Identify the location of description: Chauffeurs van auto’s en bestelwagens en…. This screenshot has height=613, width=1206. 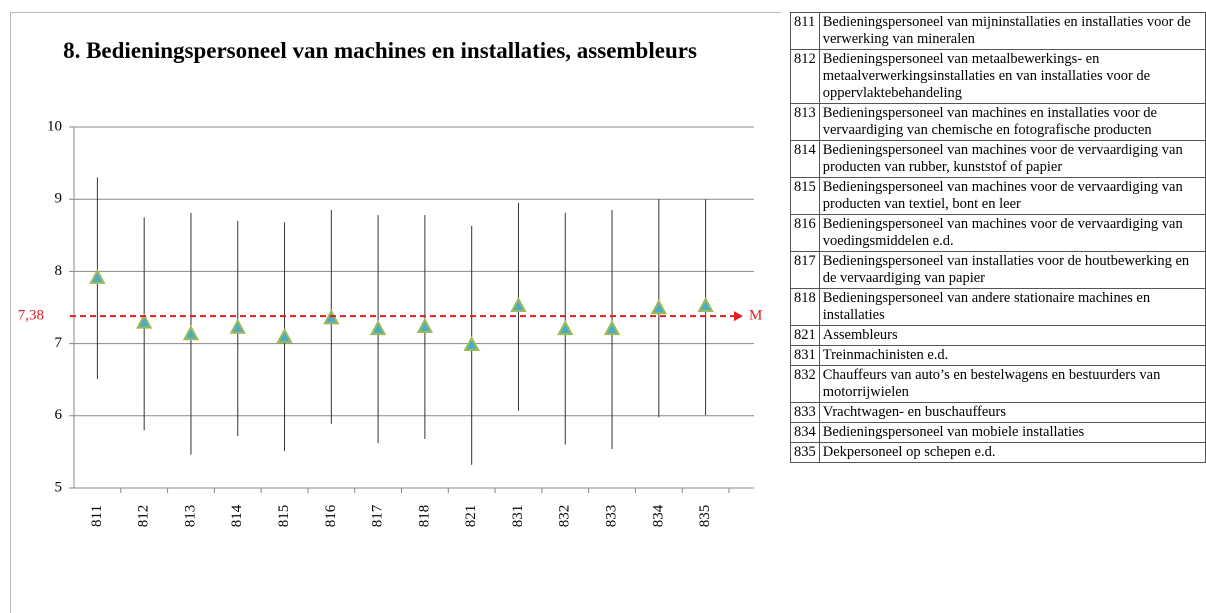
(1012, 384).